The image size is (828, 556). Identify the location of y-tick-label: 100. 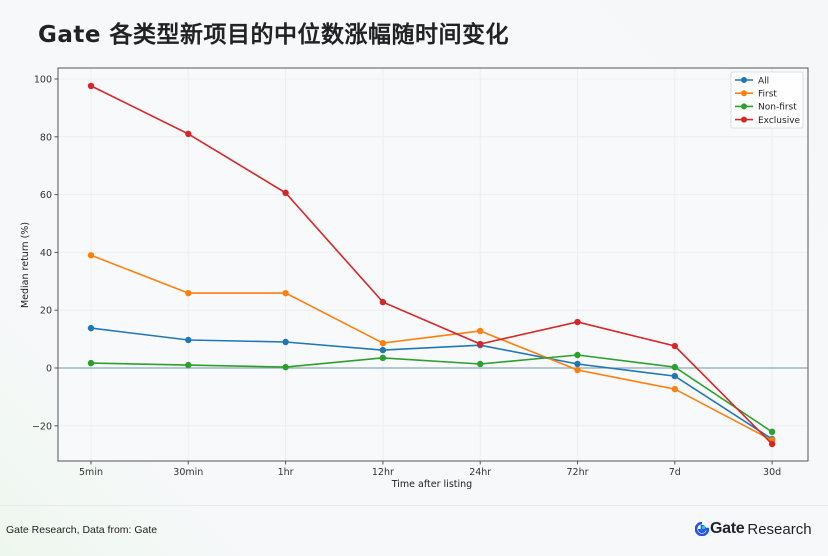
(43, 80).